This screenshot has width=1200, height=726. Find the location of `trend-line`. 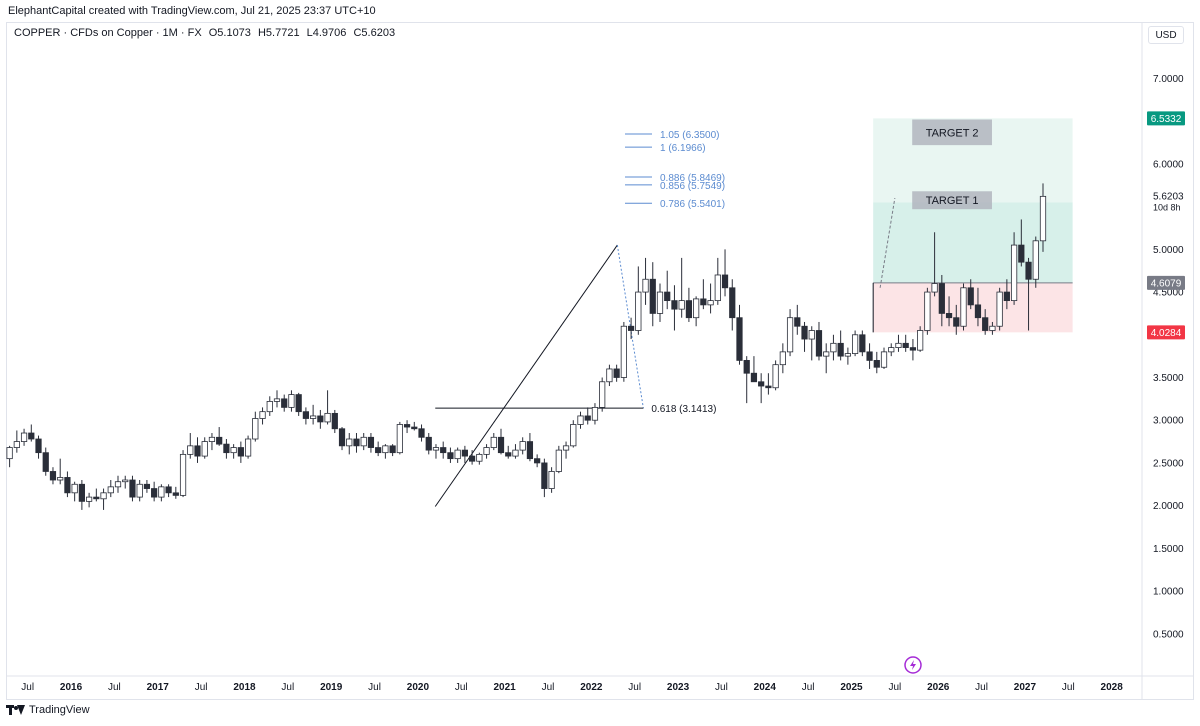

trend-line is located at coordinates (526, 375).